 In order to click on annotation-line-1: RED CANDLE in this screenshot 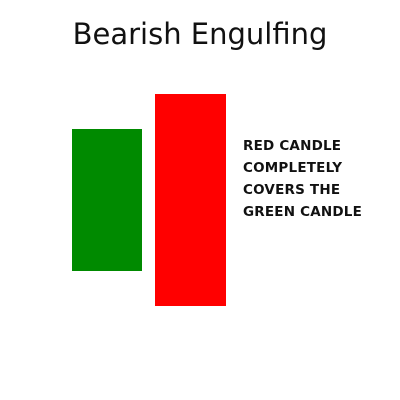, I will do `click(292, 146)`.